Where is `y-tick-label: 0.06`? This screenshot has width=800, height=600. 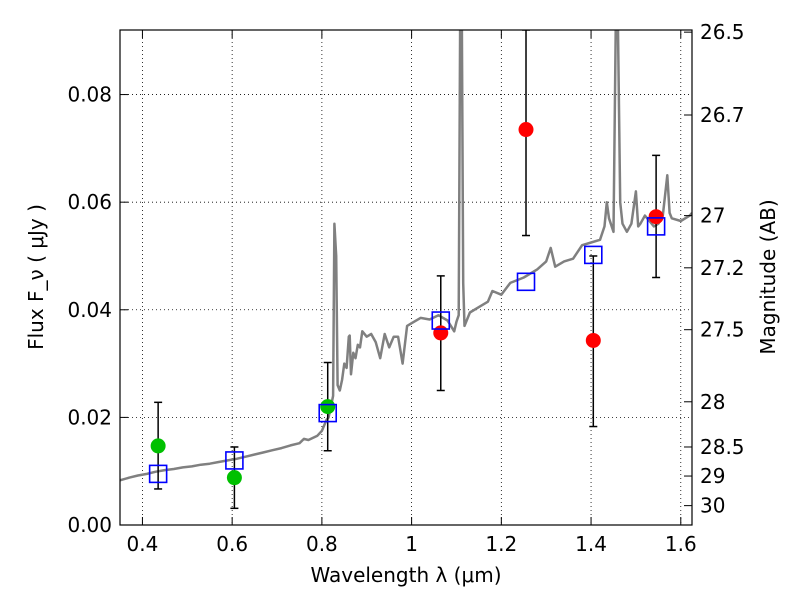 y-tick-label: 0.06 is located at coordinates (89, 202).